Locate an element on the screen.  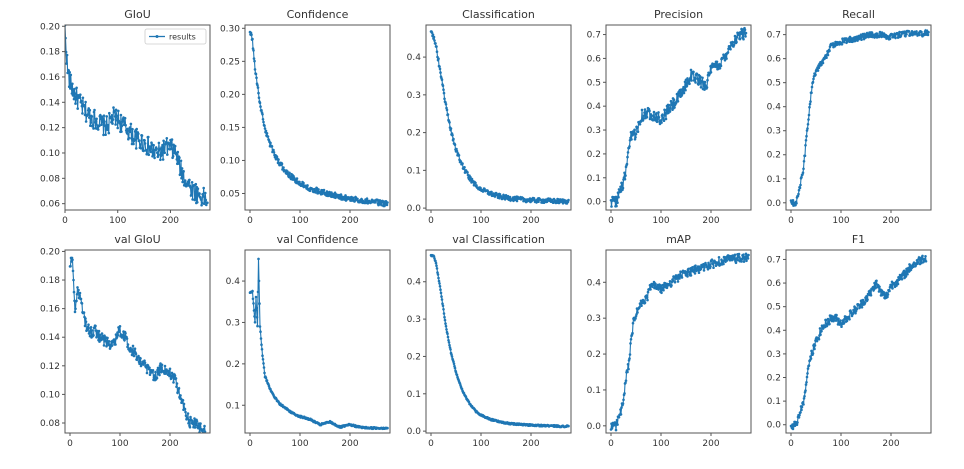
chart-title: Classification is located at coordinates (498, 14).